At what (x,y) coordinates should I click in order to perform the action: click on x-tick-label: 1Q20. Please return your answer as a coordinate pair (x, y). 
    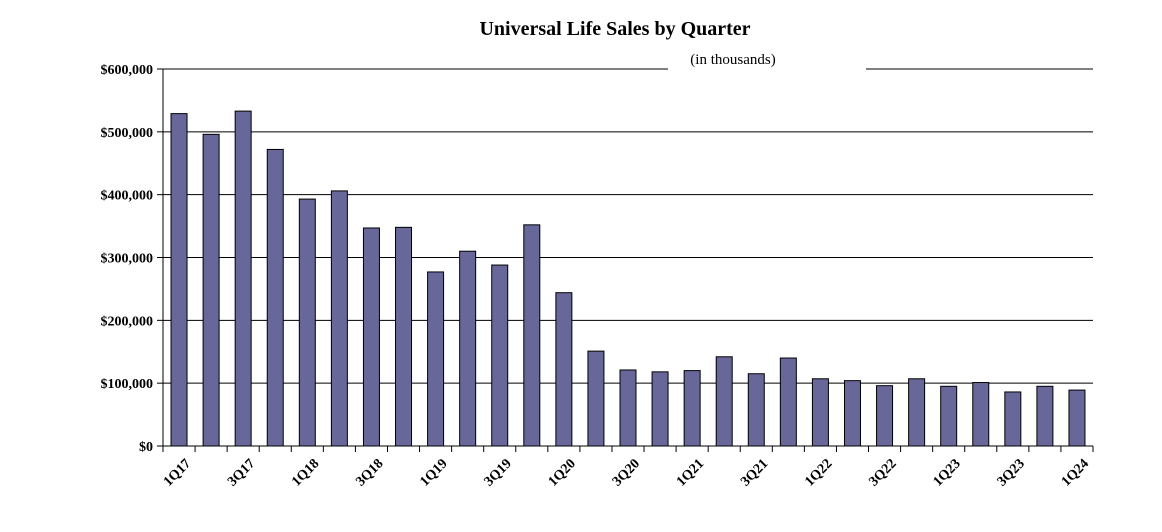
    Looking at the image, I should click on (562, 472).